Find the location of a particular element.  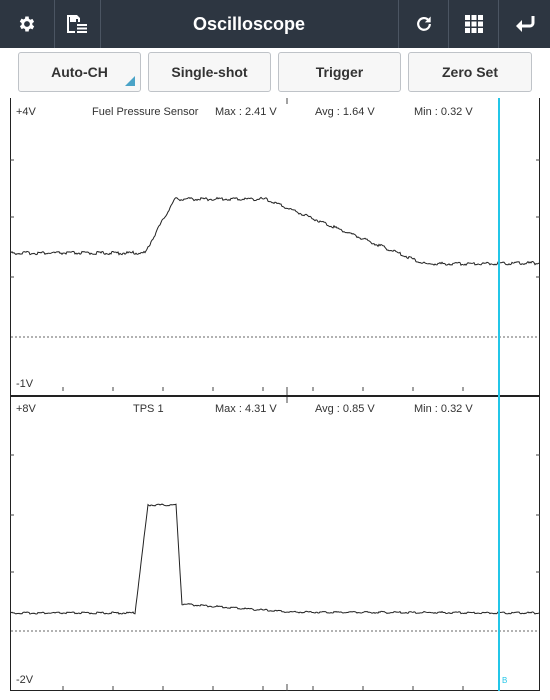

ch1-scale-top: +4V is located at coordinates (26, 112).